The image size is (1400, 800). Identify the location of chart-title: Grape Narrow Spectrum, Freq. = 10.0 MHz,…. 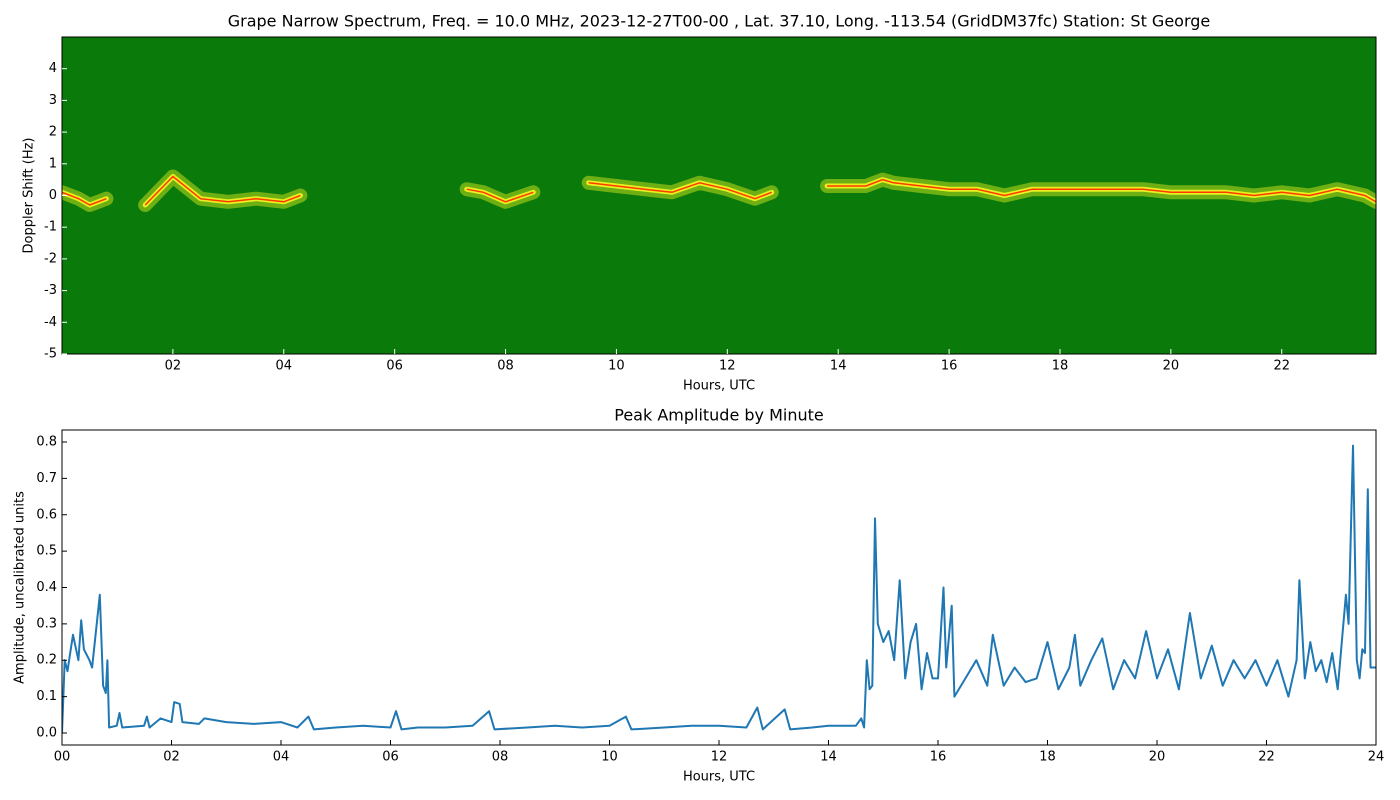
(719, 21).